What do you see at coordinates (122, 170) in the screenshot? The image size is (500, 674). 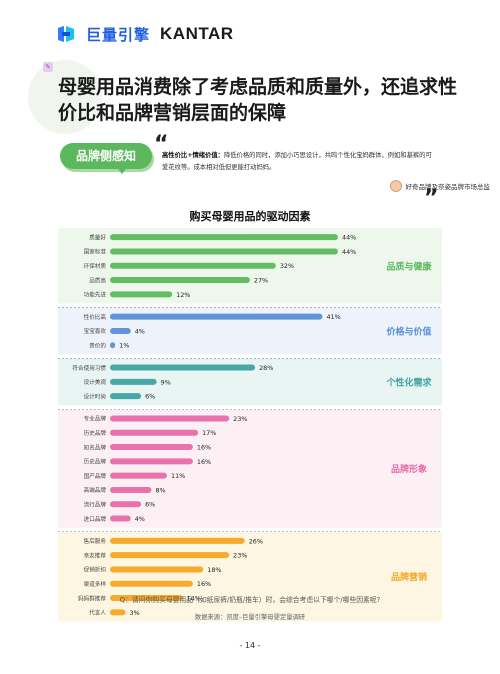 I see `pill-tail` at bounding box center [122, 170].